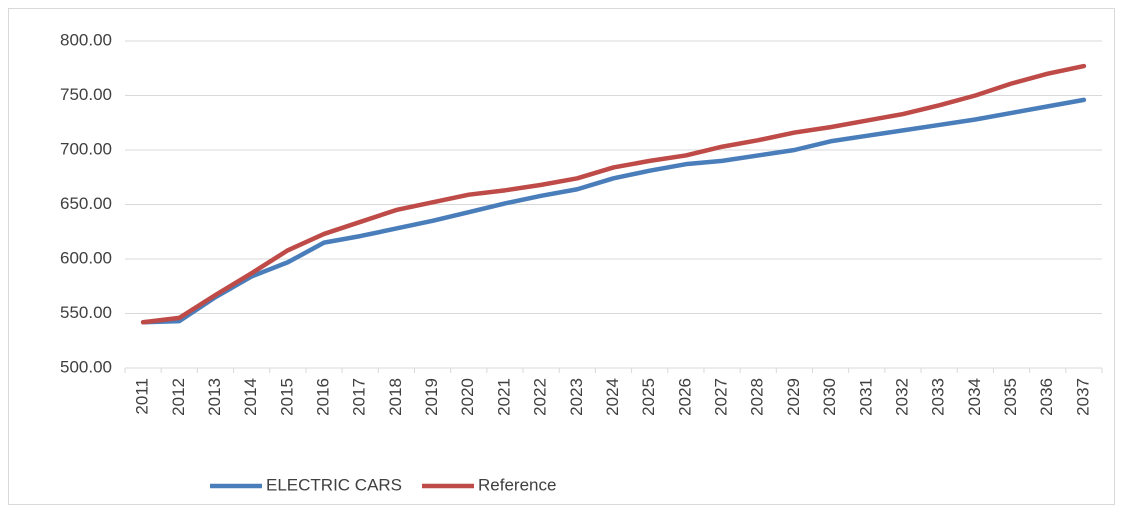 The width and height of the screenshot is (1123, 506). Describe the element at coordinates (214, 397) in the screenshot. I see `x-tick-label: 2013` at that location.